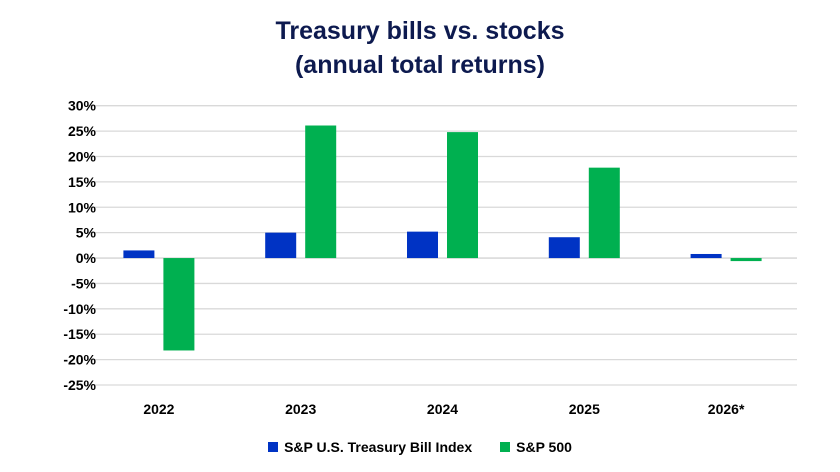 Image resolution: width=840 pixels, height=472 pixels. What do you see at coordinates (79, 334) in the screenshot?
I see `y-tick-label: -15%` at bounding box center [79, 334].